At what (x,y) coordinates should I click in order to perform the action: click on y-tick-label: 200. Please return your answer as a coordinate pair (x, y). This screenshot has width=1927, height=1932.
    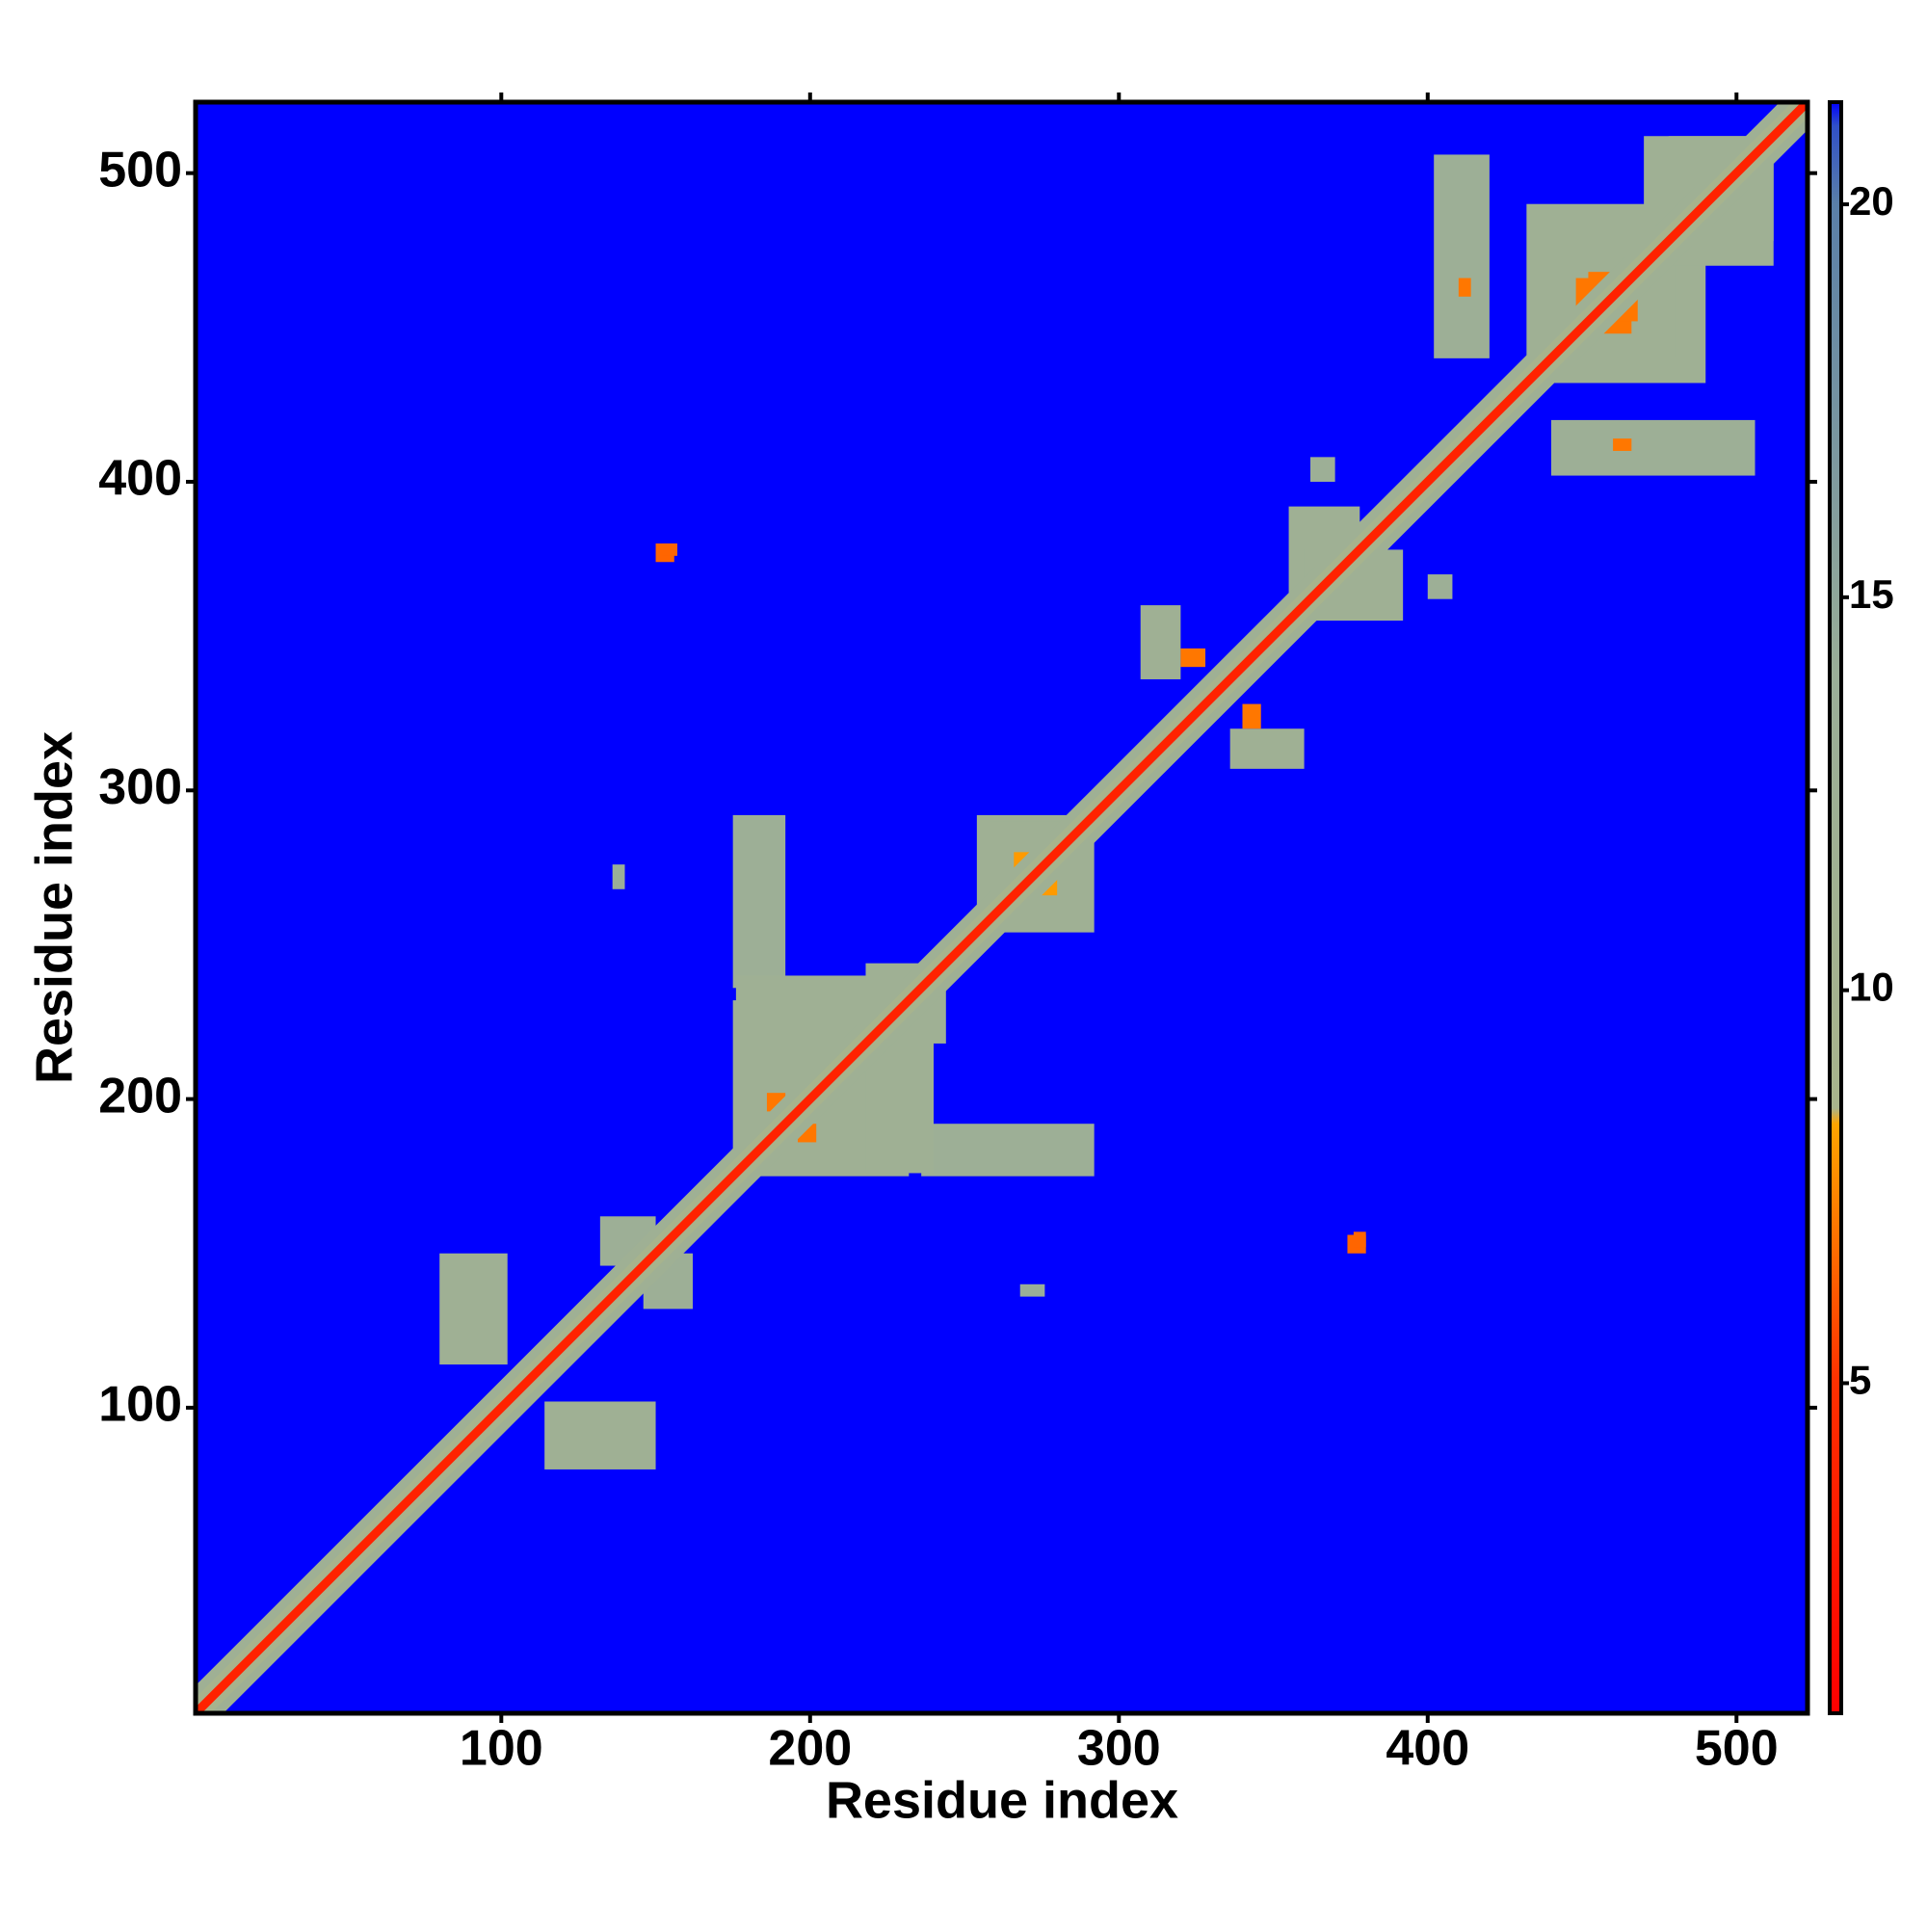
    Looking at the image, I should click on (140, 1096).